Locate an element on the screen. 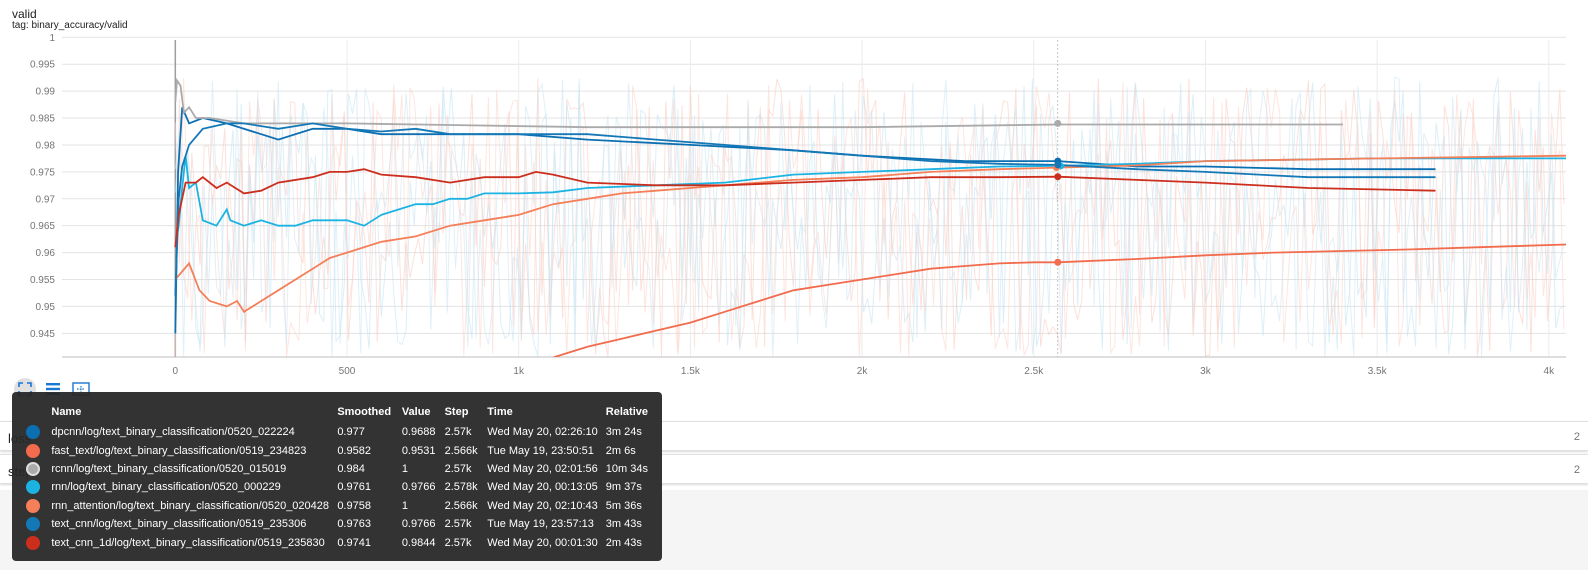 The height and width of the screenshot is (570, 1588). tooltip-swatch-header is located at coordinates (34, 414).